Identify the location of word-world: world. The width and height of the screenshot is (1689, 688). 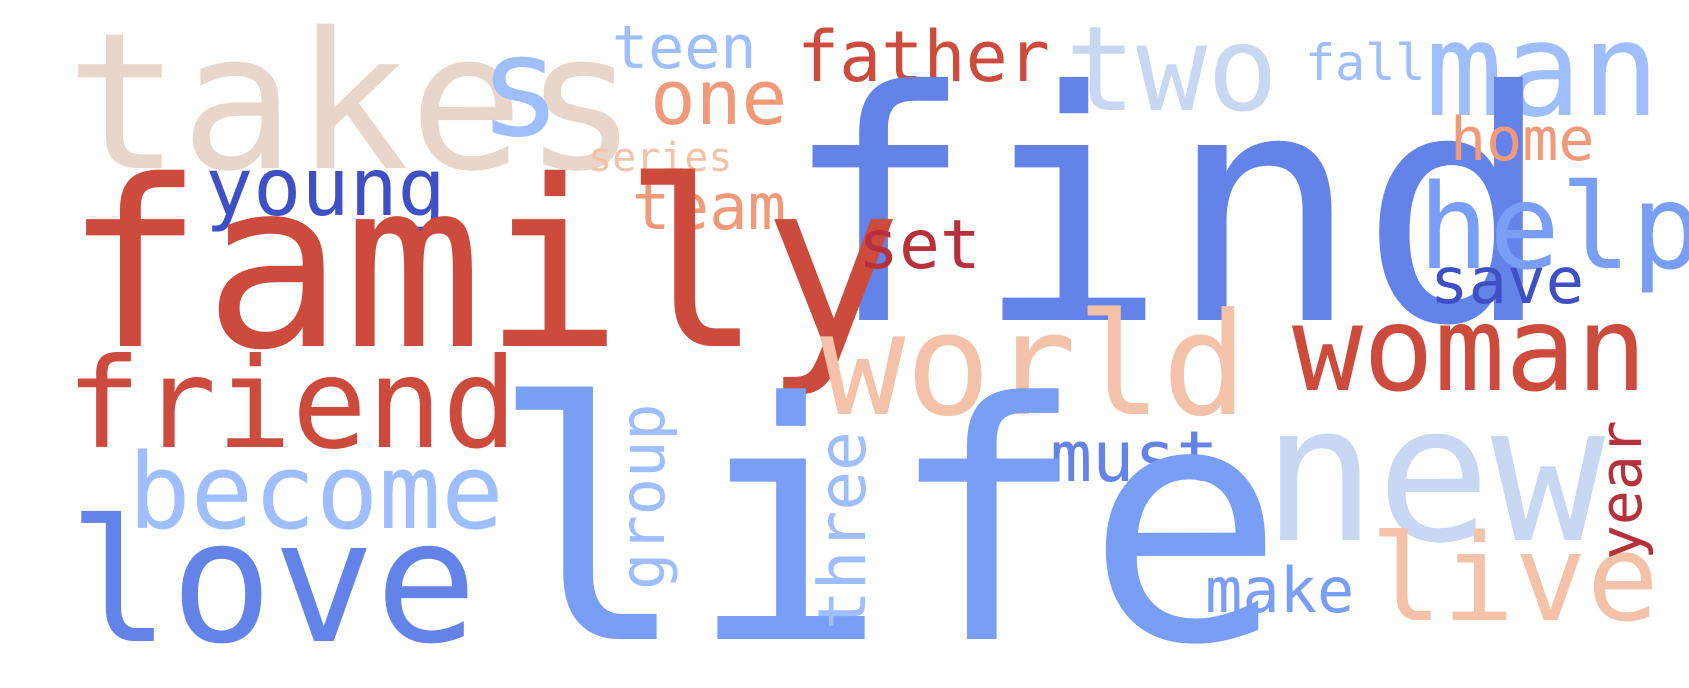
(1034, 365).